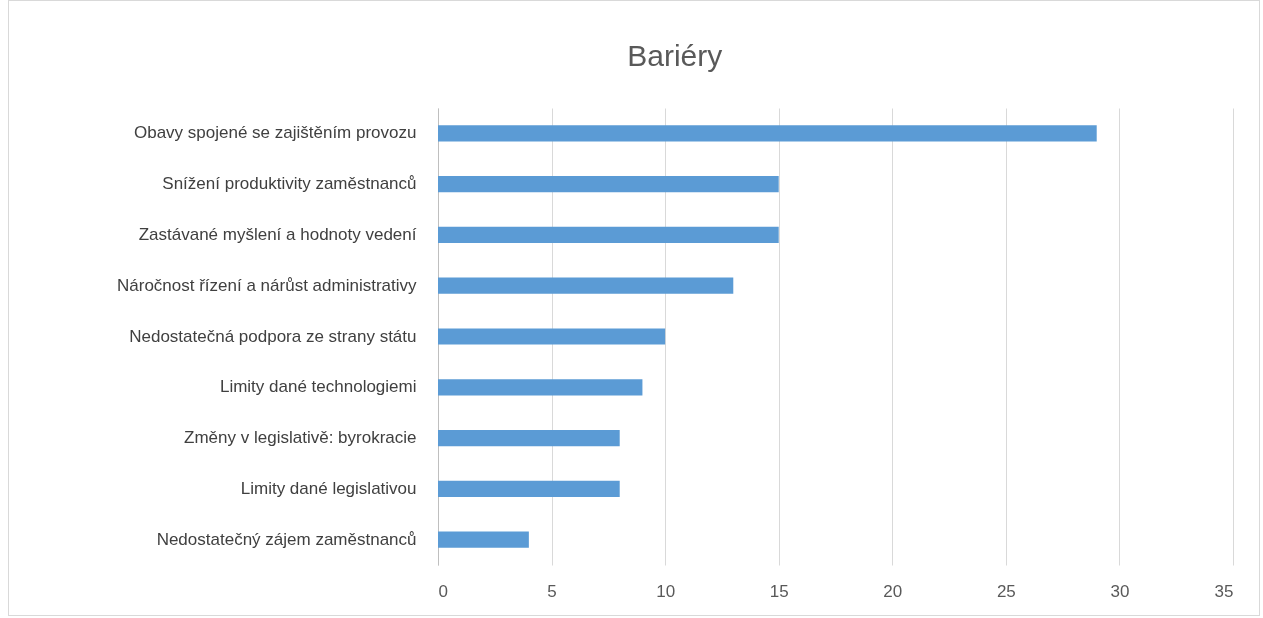  What do you see at coordinates (443, 591) in the screenshot?
I see `x-tick-label: 0` at bounding box center [443, 591].